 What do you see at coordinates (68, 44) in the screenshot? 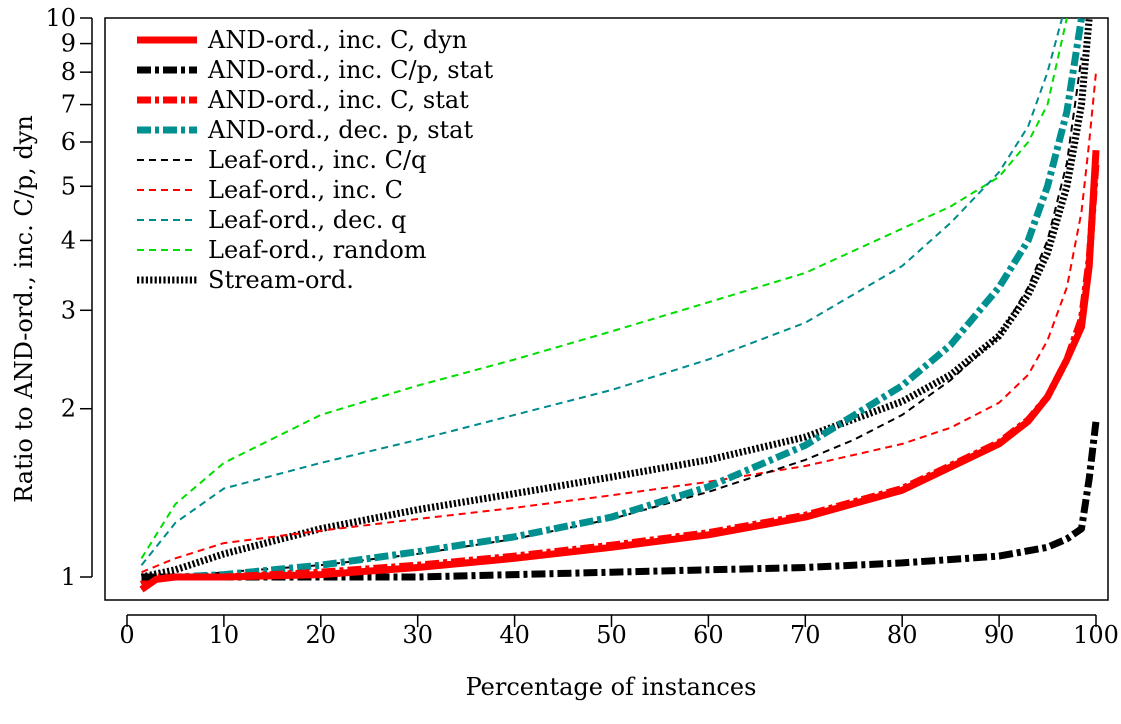
I see `y-tick-label: 9` at bounding box center [68, 44].